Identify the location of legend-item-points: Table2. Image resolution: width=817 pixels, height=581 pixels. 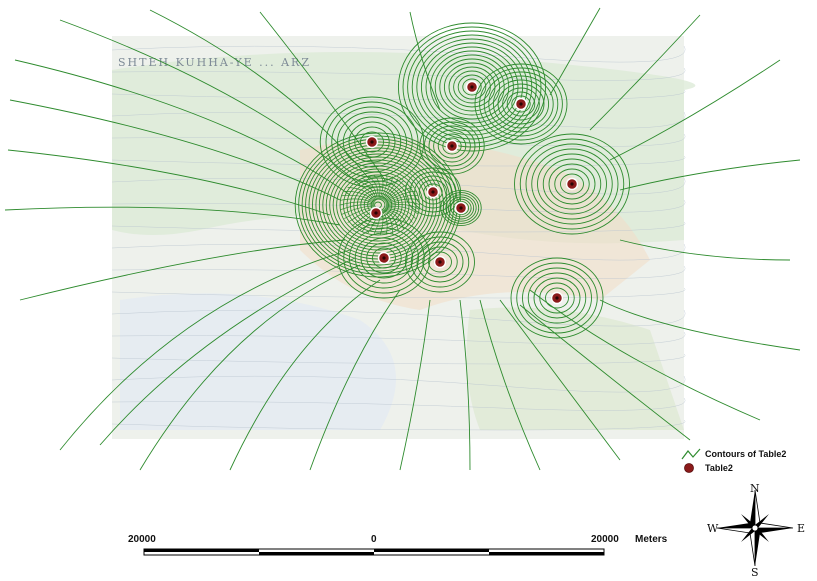
(733, 468).